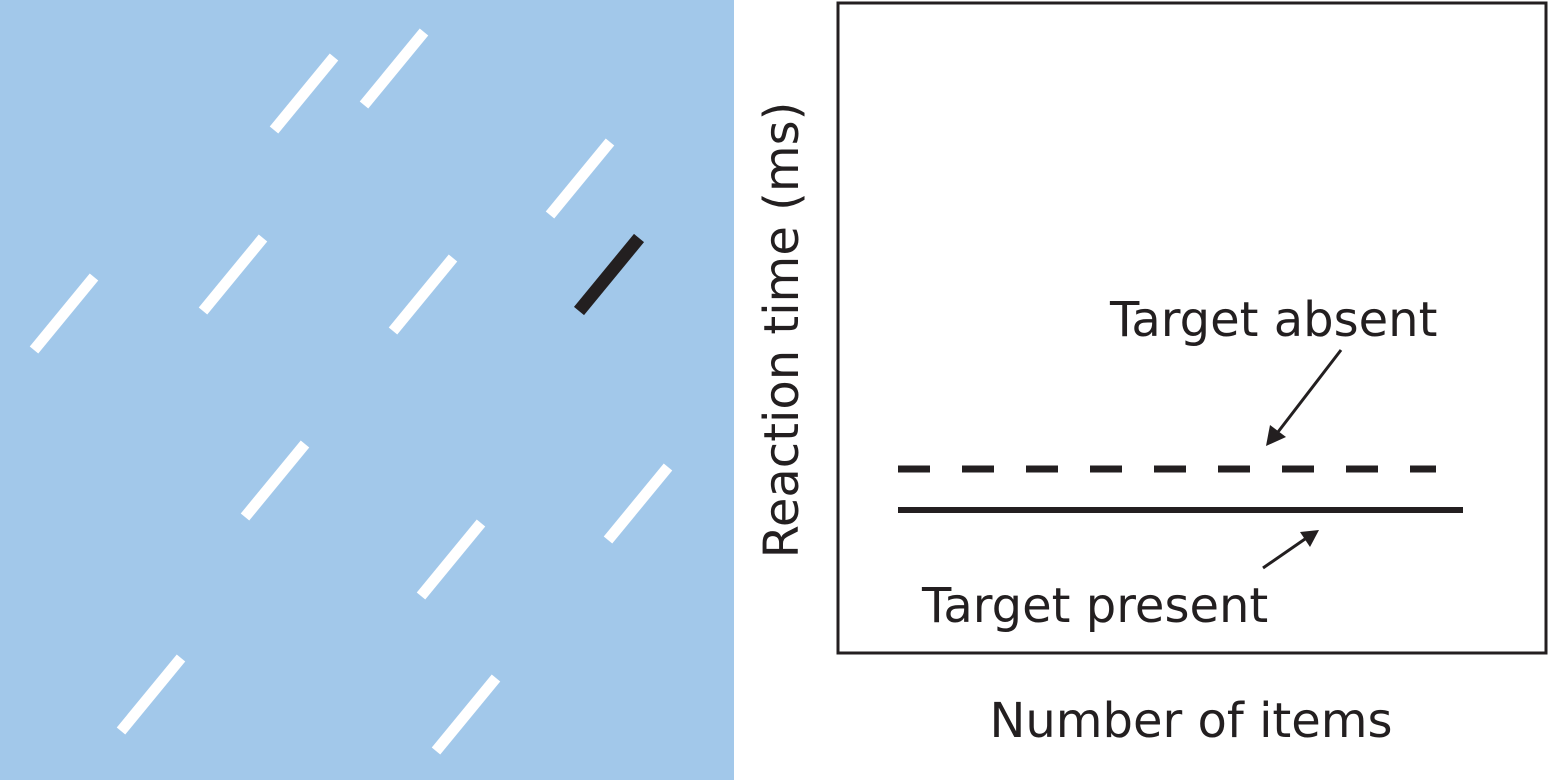 Image resolution: width=1549 pixels, height=780 pixels. I want to click on target-absent-arrow-shaft, so click(1309, 391).